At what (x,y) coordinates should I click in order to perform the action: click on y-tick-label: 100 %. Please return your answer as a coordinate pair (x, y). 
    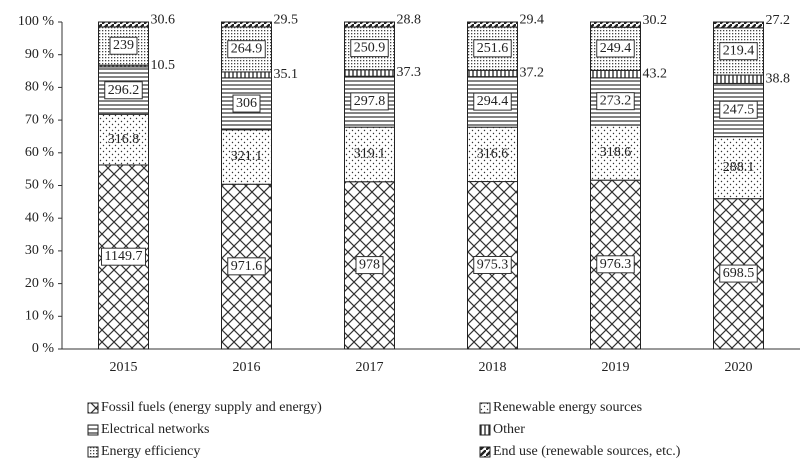
    Looking at the image, I should click on (36, 21).